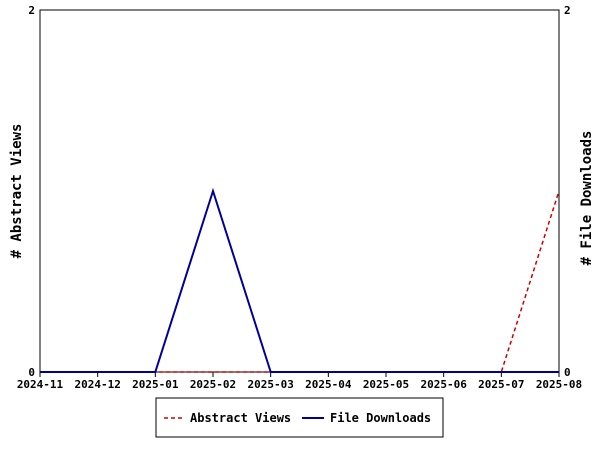  I want to click on x-tick-label: 2025-05, so click(386, 384).